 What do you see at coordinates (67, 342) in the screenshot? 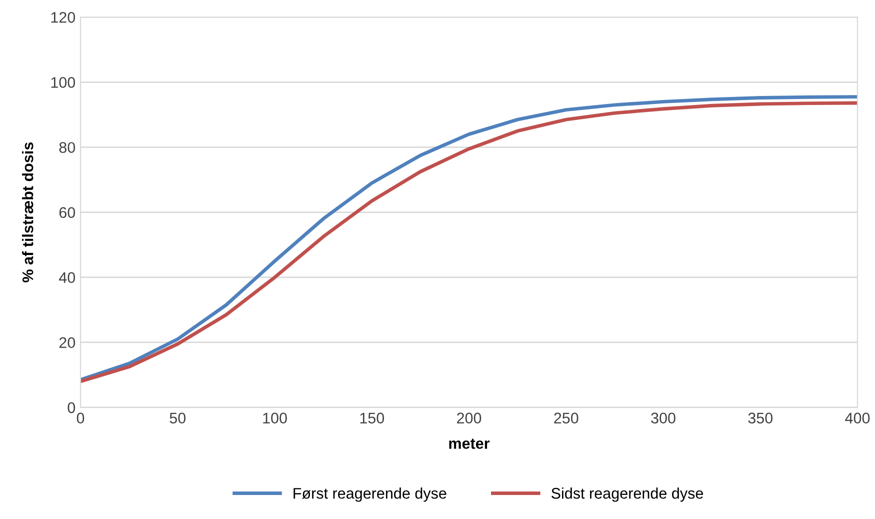
I see `y-tick-label: 20` at bounding box center [67, 342].